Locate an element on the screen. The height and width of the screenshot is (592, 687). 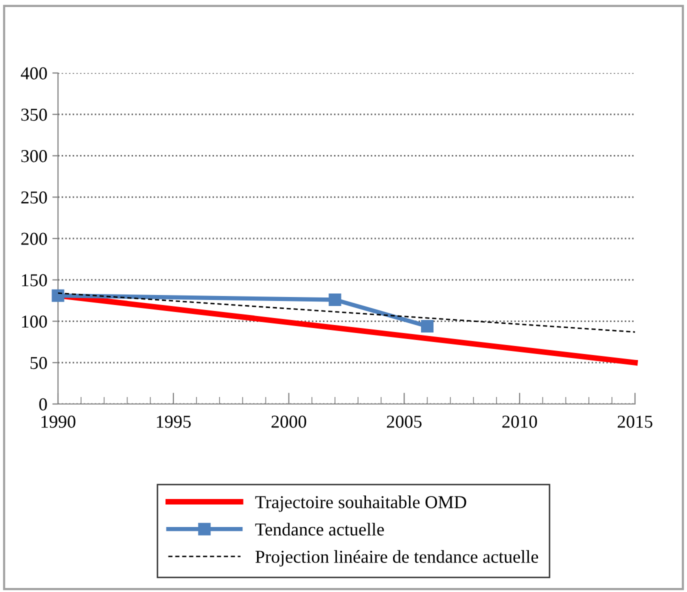
y-tick-label: 150 is located at coordinates (34, 280).